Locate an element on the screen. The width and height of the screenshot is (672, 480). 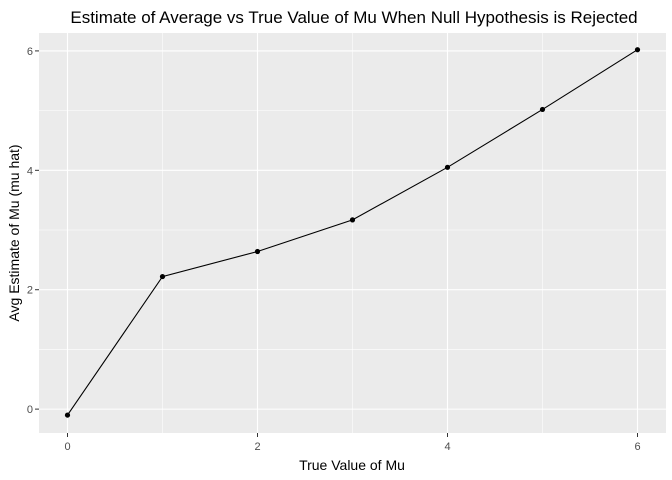
x-axis-title: True Value of Mu is located at coordinates (352, 465).